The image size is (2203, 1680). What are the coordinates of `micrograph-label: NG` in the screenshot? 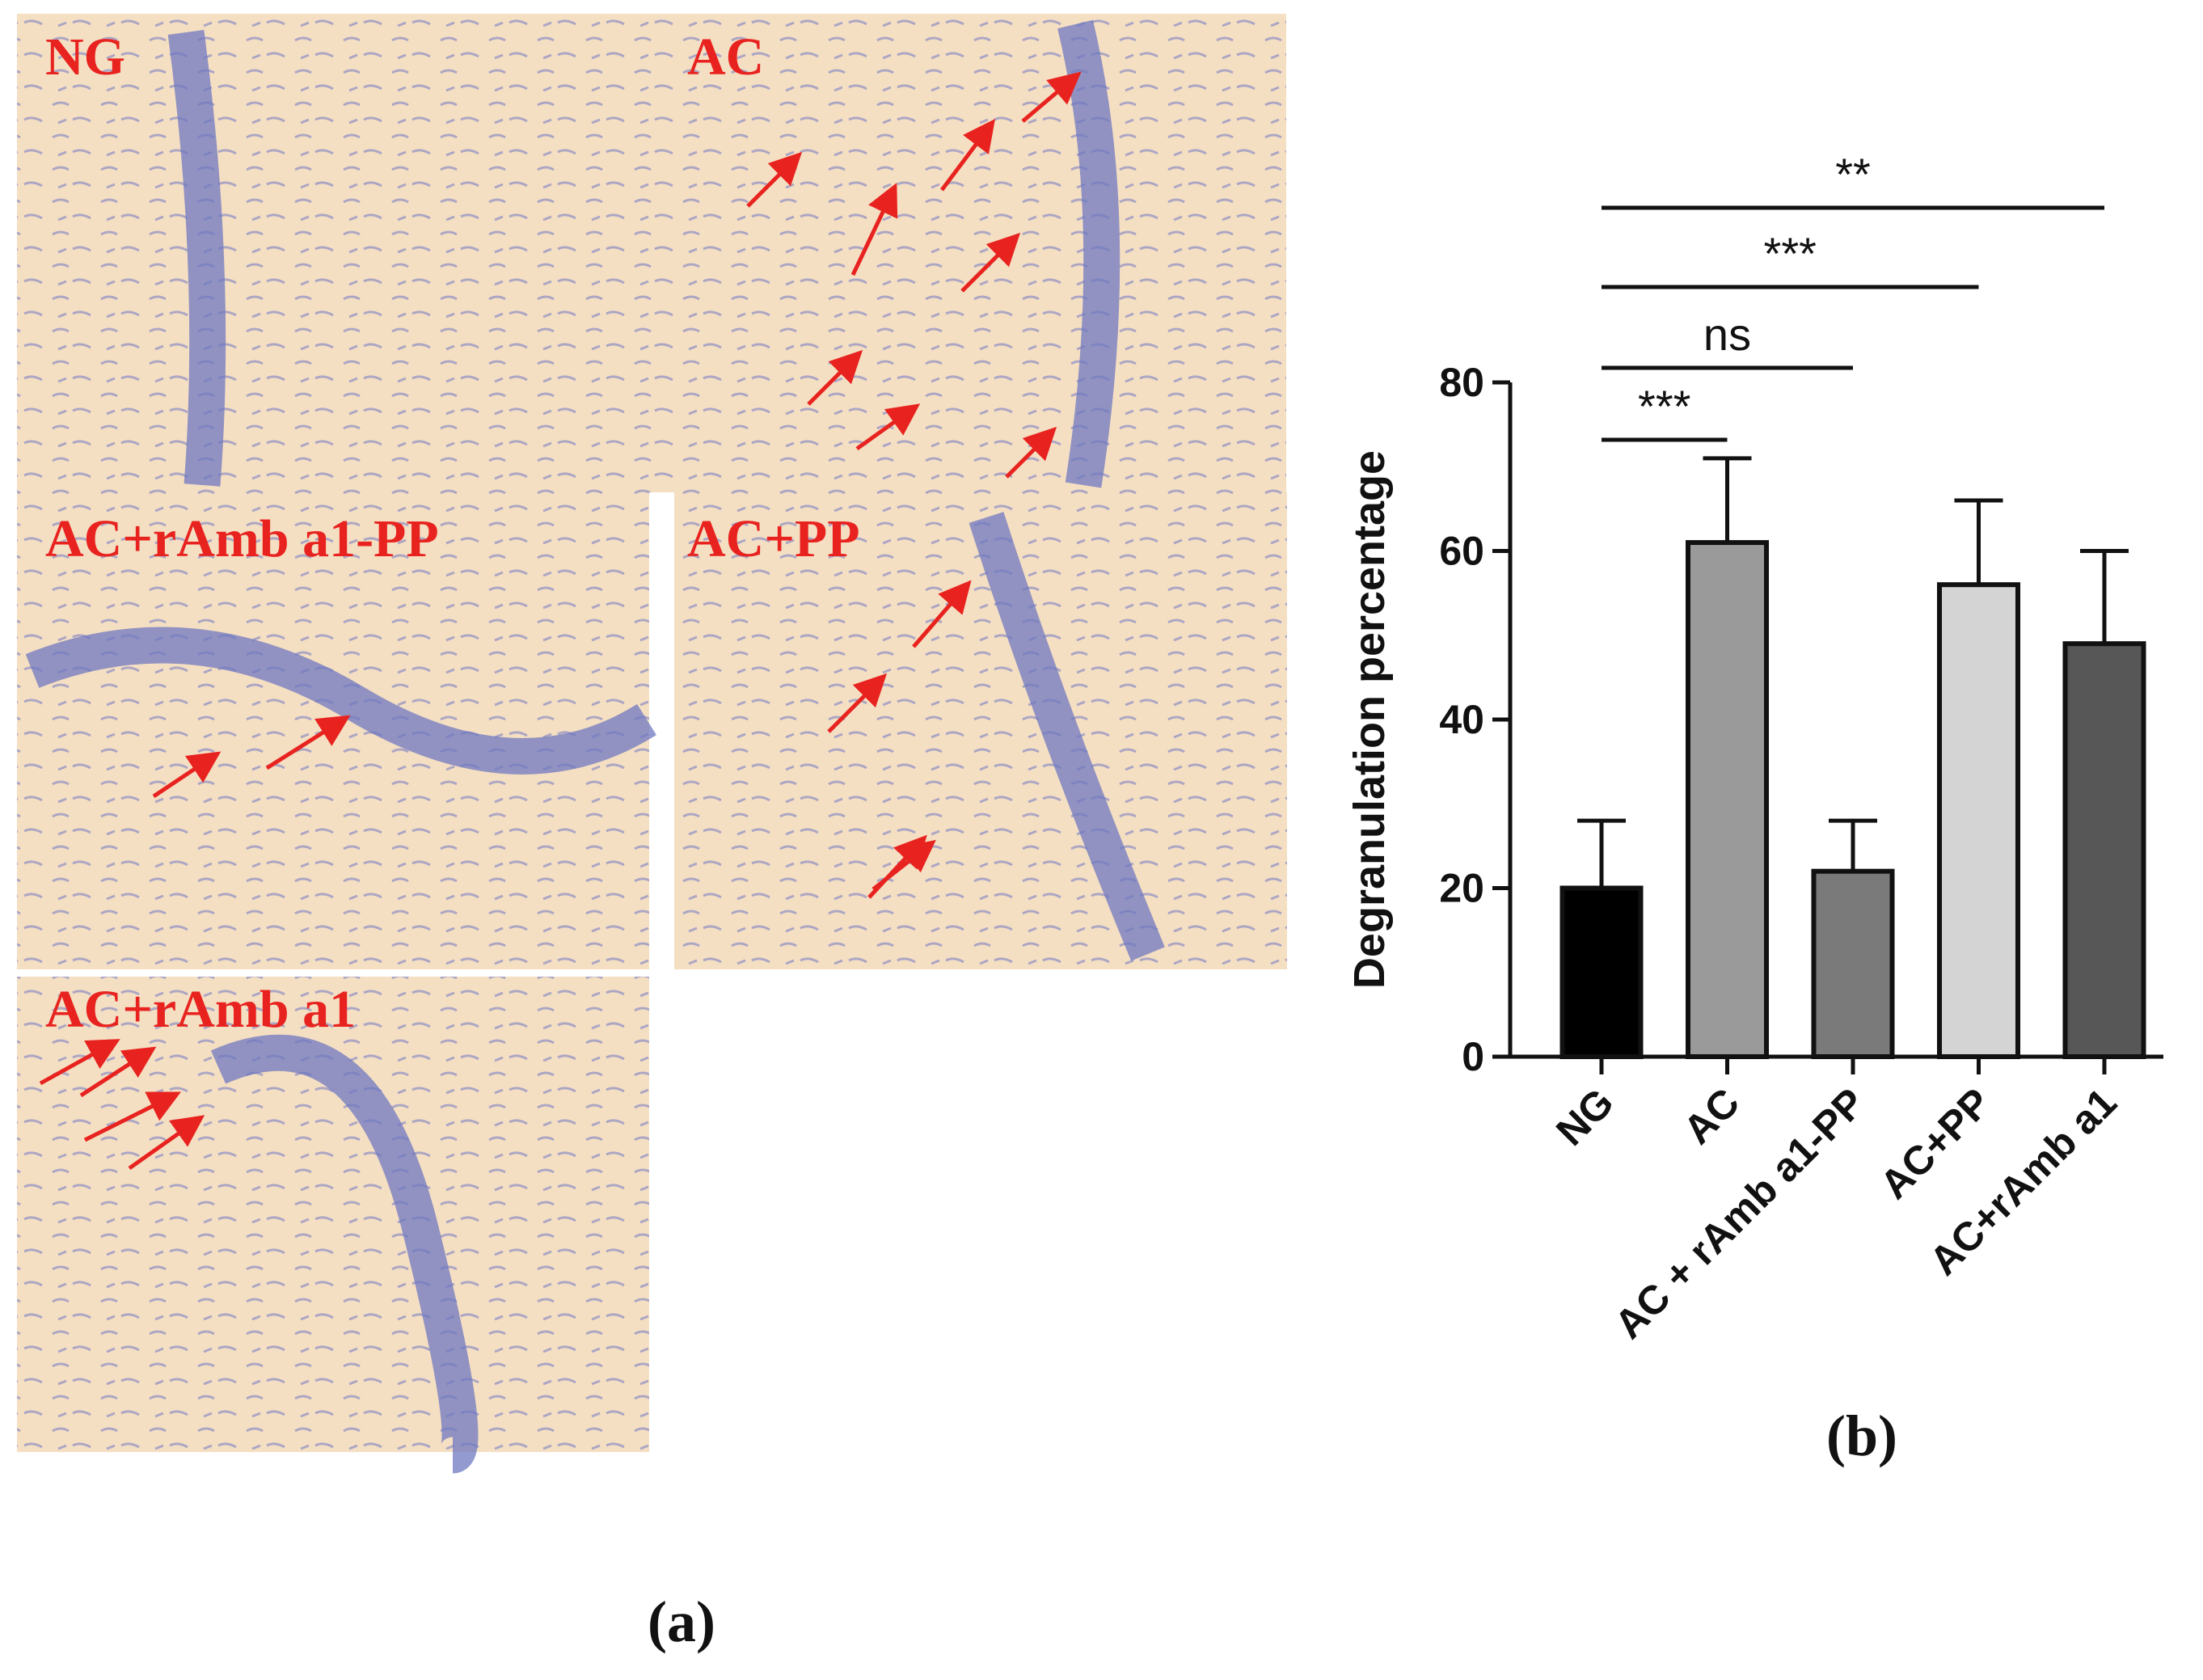 It's located at (85, 57).